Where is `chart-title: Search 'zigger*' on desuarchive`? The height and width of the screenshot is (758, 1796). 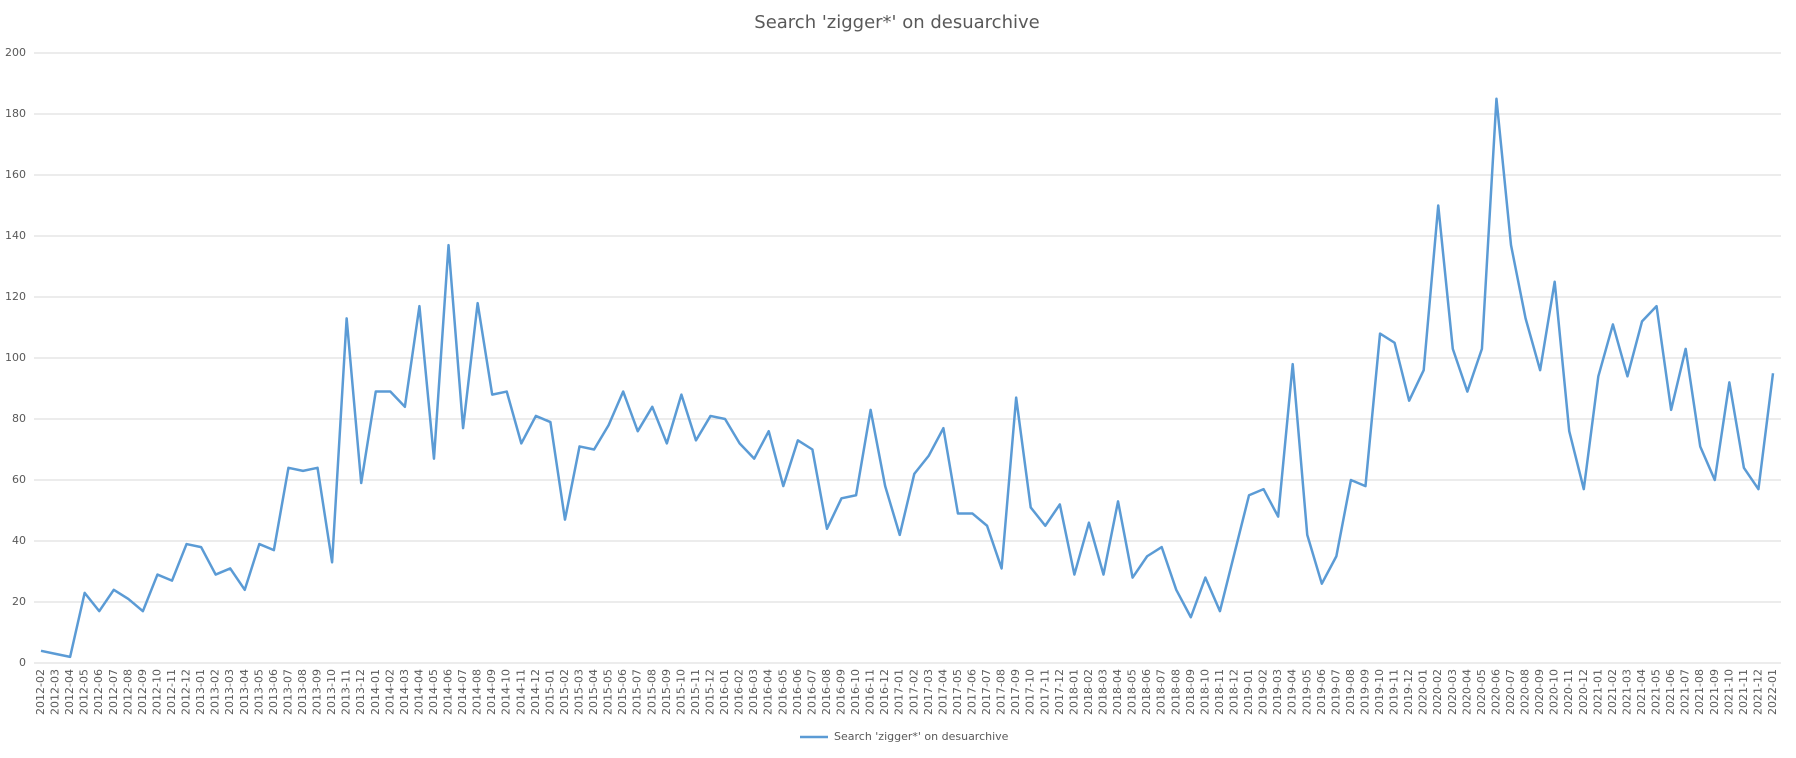 chart-title: Search 'zigger*' on desuarchive is located at coordinates (896, 22).